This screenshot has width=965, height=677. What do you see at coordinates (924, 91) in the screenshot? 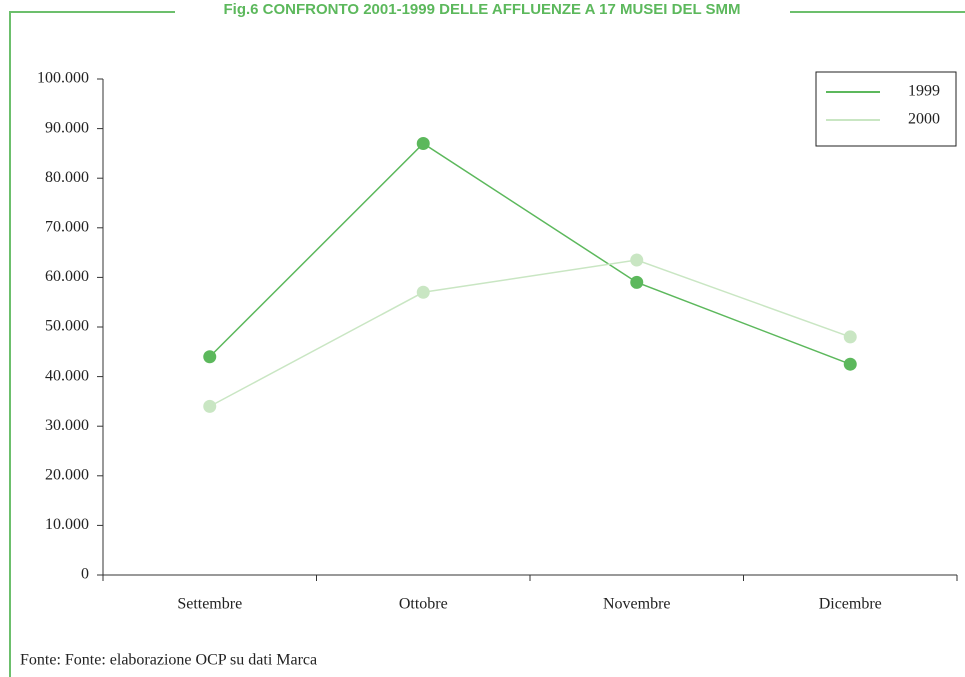
I see `legend-label: 1999` at bounding box center [924, 91].